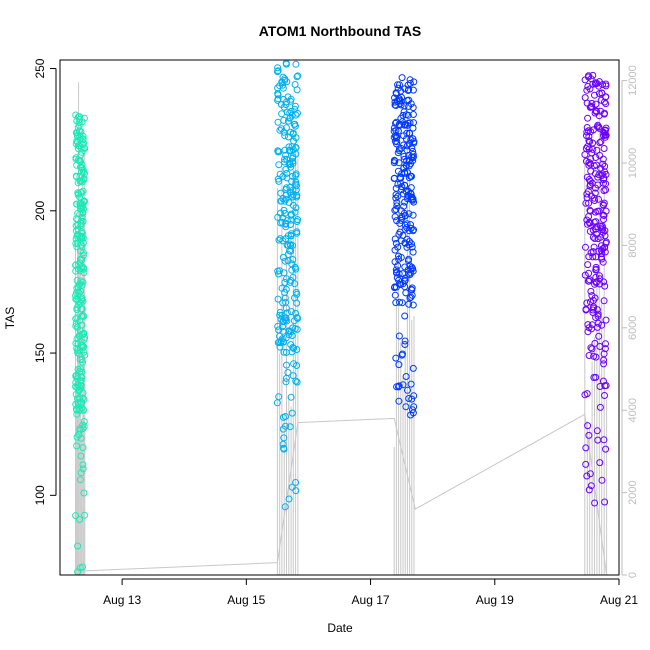 The width and height of the screenshot is (650, 650). What do you see at coordinates (10, 318) in the screenshot?
I see `y-axis-label: TAS` at bounding box center [10, 318].